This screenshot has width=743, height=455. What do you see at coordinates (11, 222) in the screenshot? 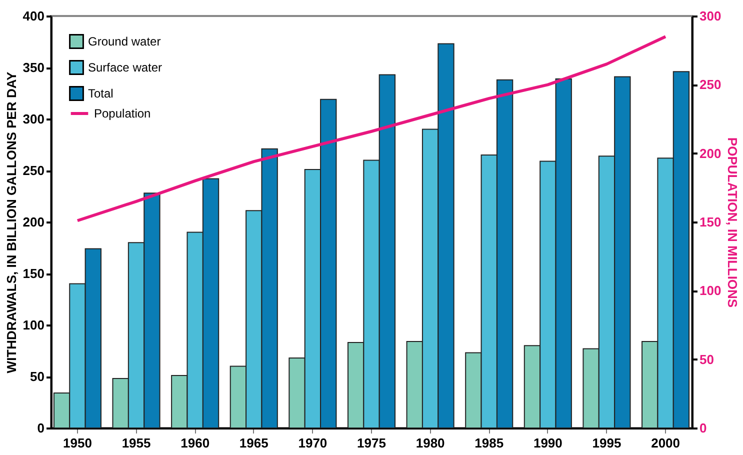
I see `y-axis-title: WITHDRAWALS, IN BILLION GALLONS PER DAY` at bounding box center [11, 222].